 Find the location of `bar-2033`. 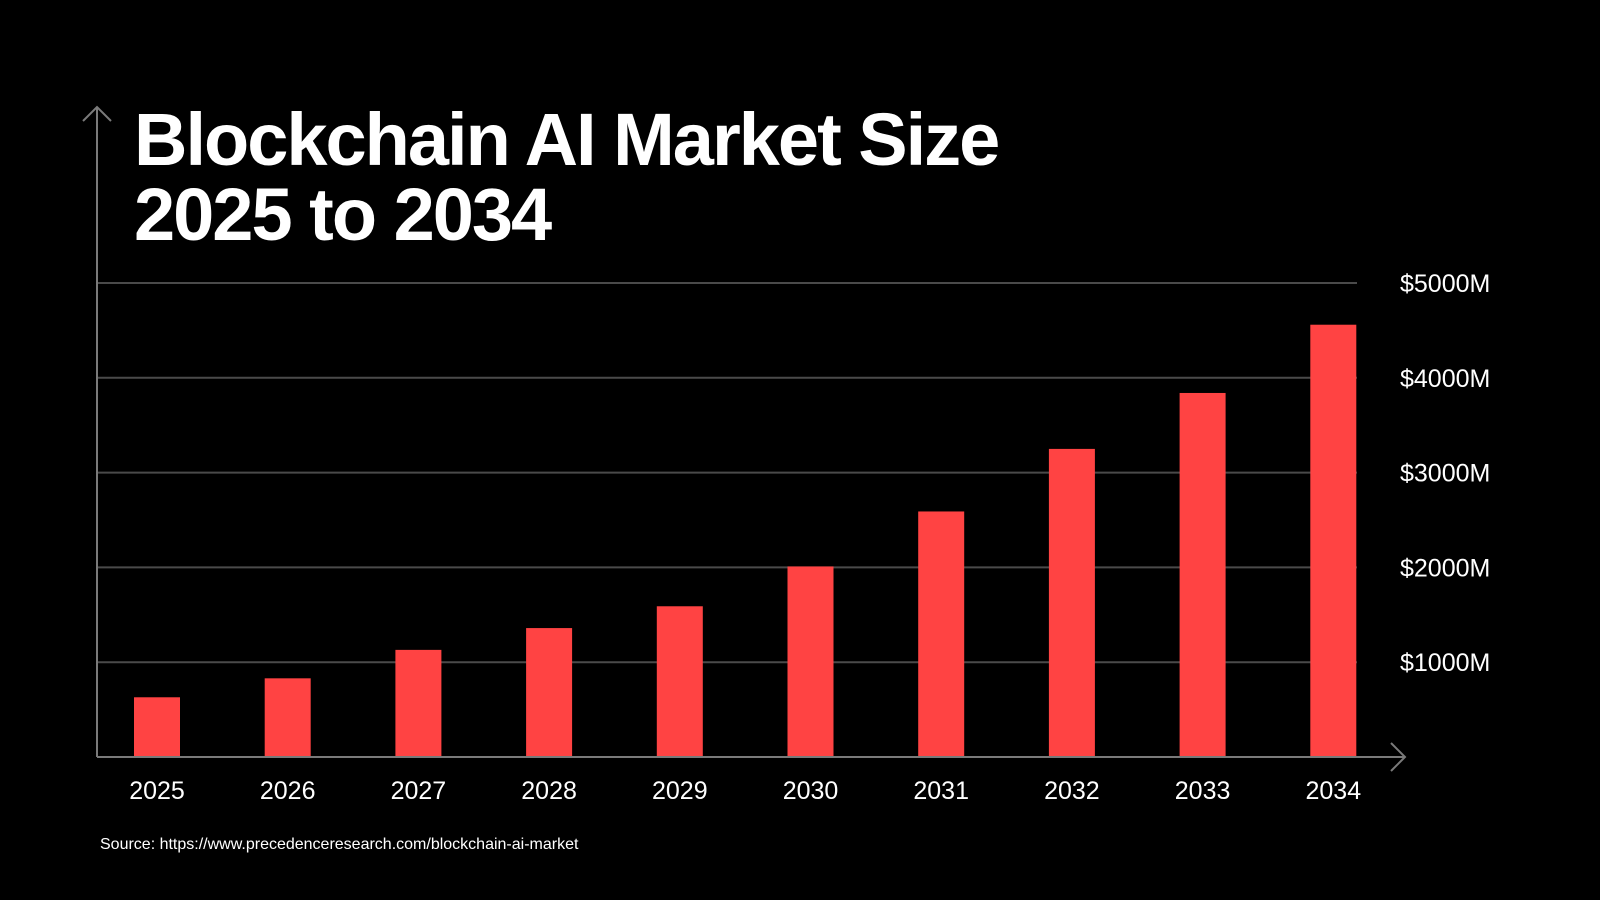

bar-2033 is located at coordinates (1202, 574).